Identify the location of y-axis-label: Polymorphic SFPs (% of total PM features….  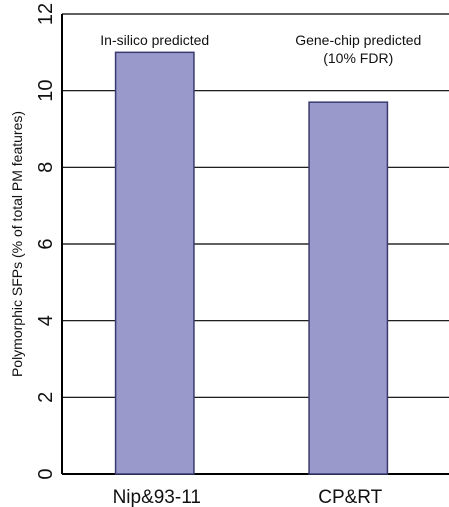
(17, 244).